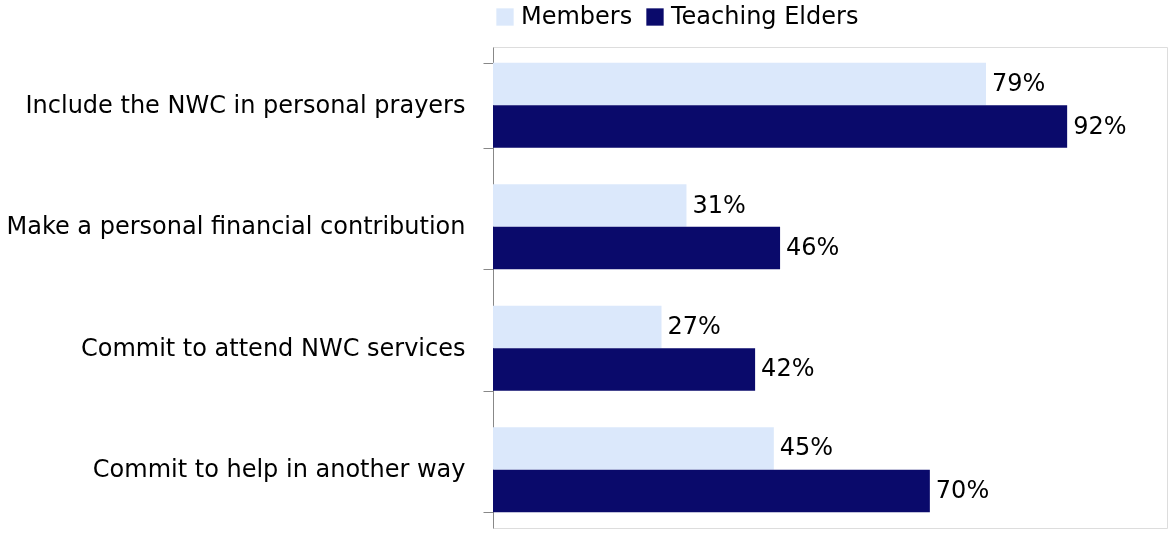 The width and height of the screenshot is (1172, 533). What do you see at coordinates (236, 226) in the screenshot?
I see `y-tick-label: Make a personal financial contribution` at bounding box center [236, 226].